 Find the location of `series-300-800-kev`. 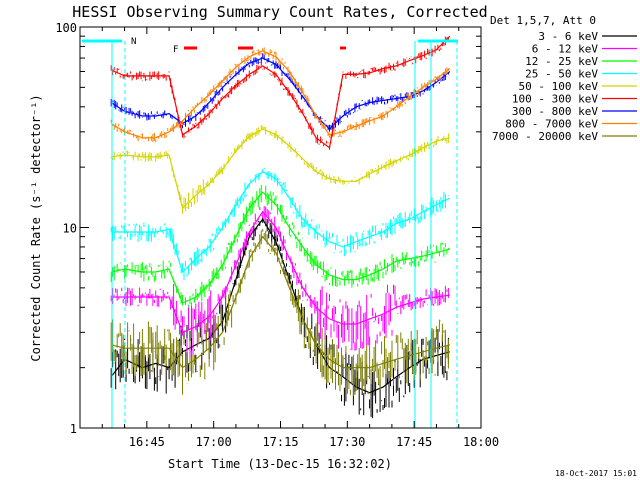

series-300-800-kev is located at coordinates (280, 92).